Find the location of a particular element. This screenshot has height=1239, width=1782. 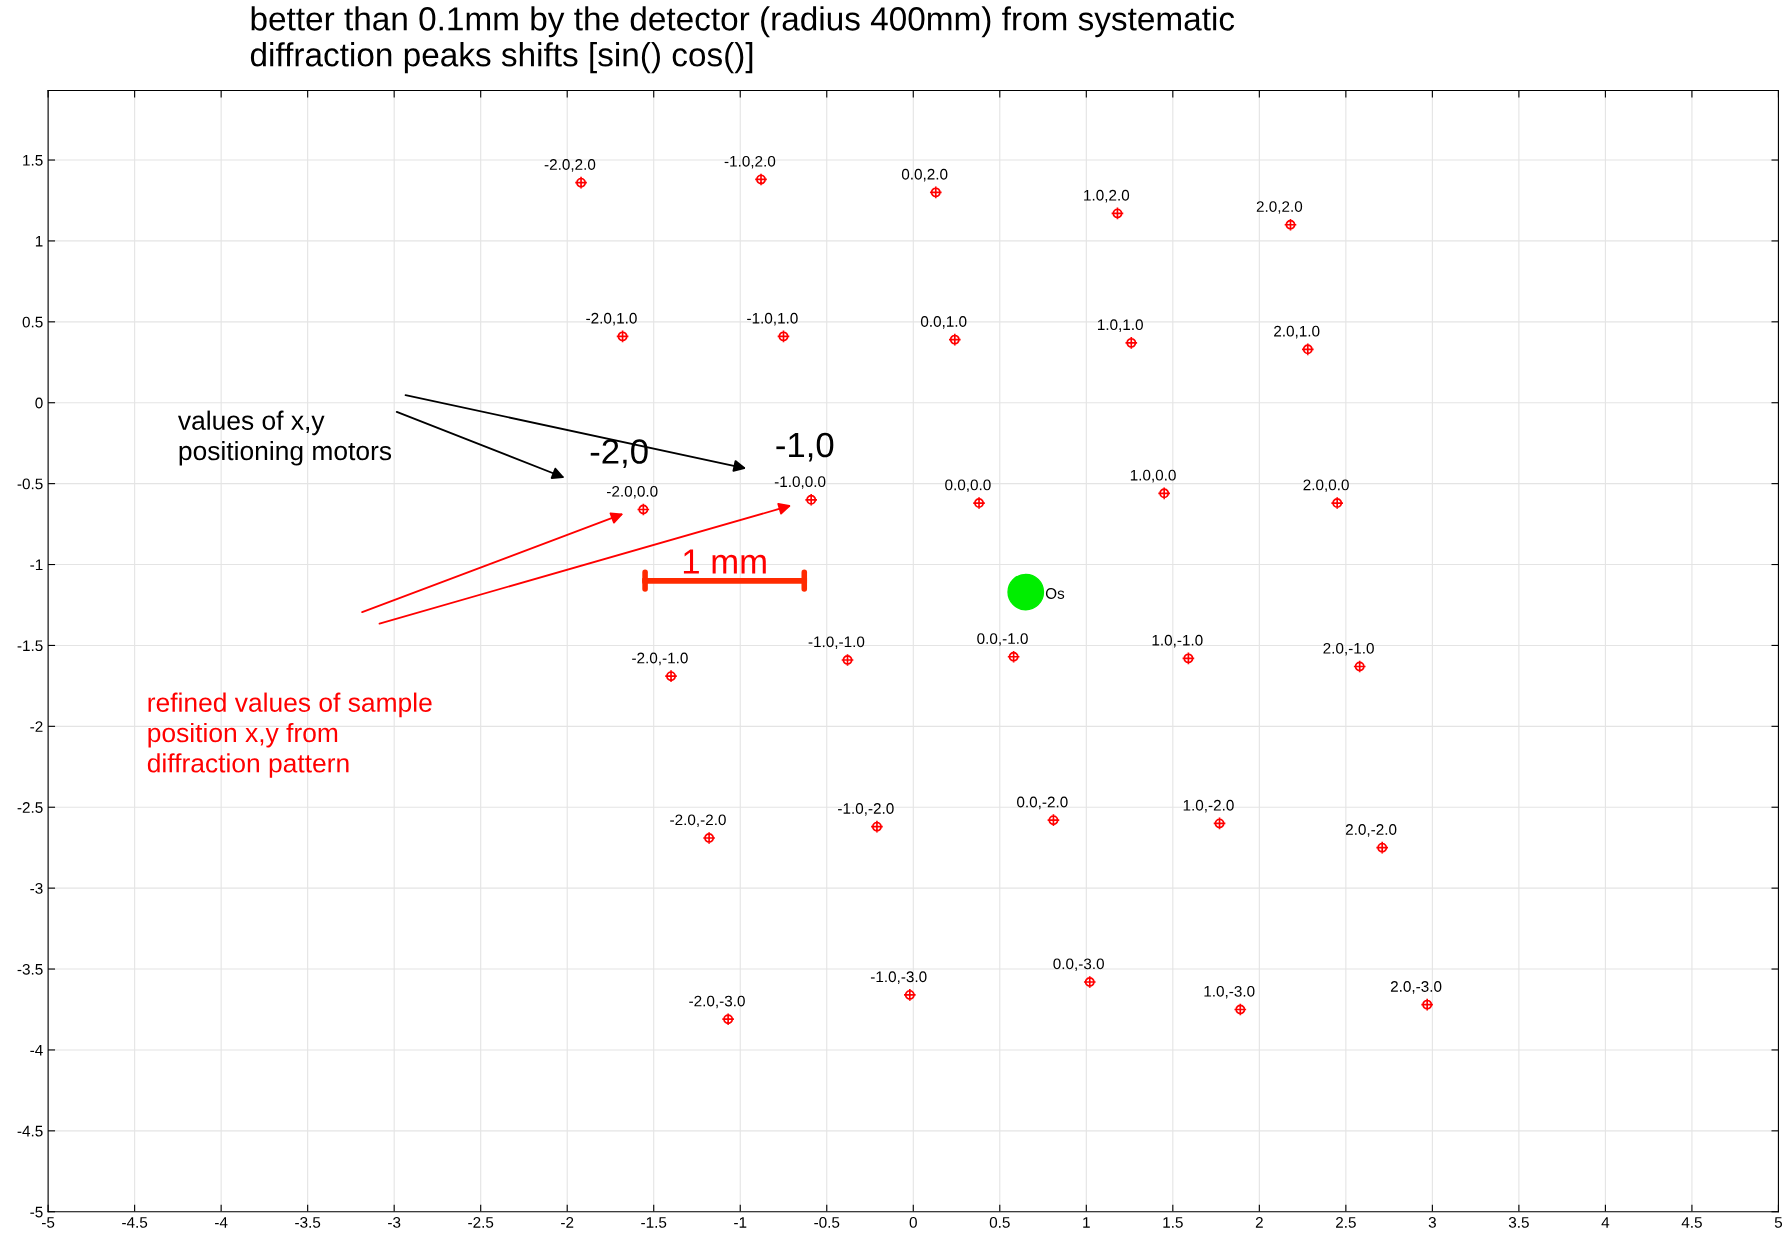

chart-title: better than 0.1mm by the detector (radius 400mm) from systematic diffraction peaks shifts [sin() cos()] is located at coordinates (742, 40).